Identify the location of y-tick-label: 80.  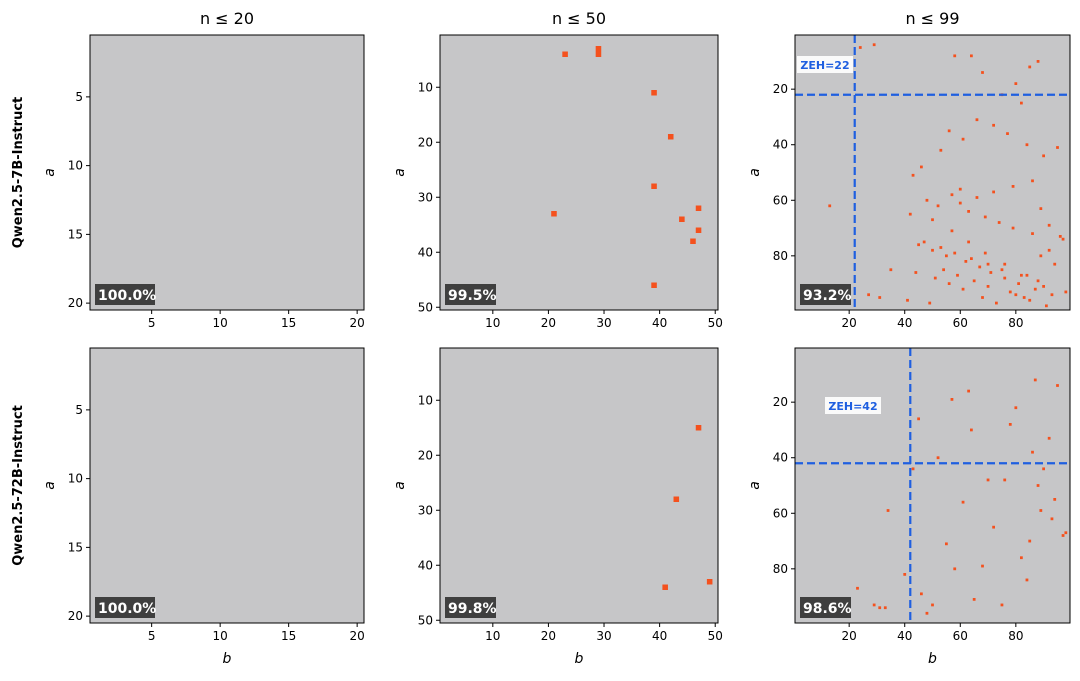
(780, 569).